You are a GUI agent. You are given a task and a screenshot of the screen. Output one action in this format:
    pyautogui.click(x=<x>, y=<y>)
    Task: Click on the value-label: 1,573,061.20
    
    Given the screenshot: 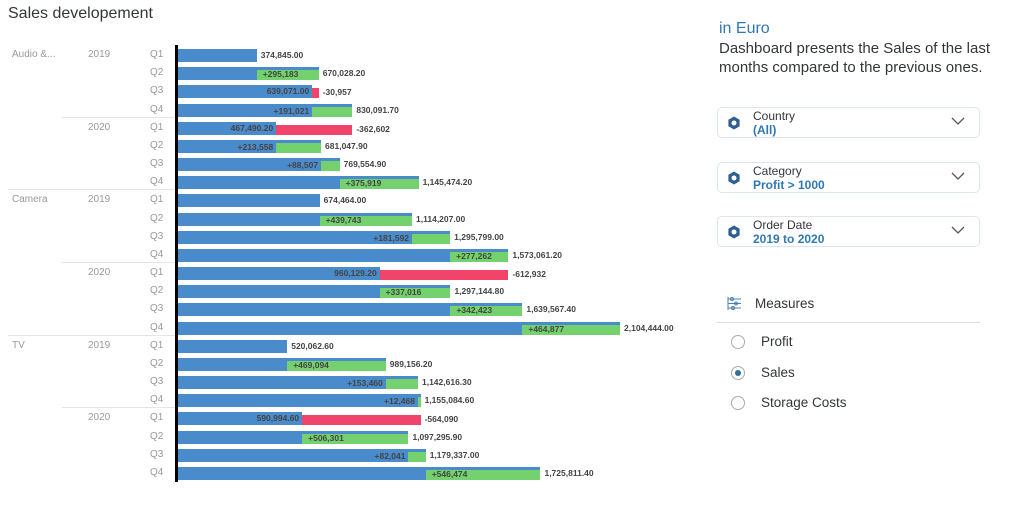 What is the action you would take?
    pyautogui.click(x=537, y=254)
    